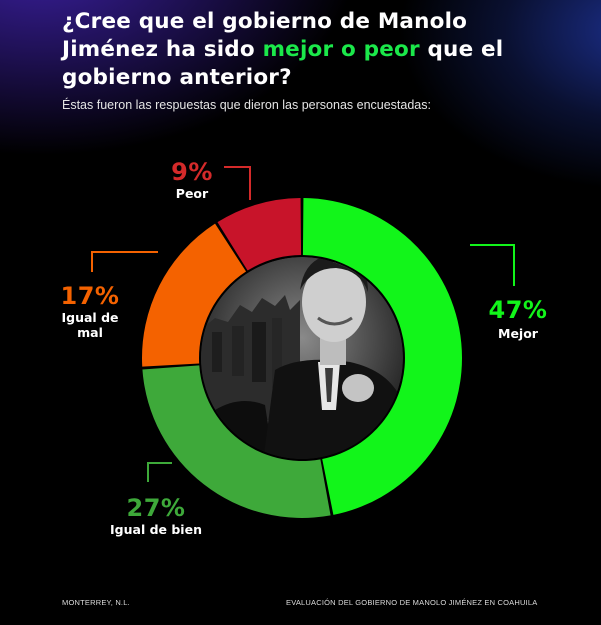 The width and height of the screenshot is (601, 625). I want to click on slice-label-igual-mal: 17% Igual de mal, so click(90, 311).